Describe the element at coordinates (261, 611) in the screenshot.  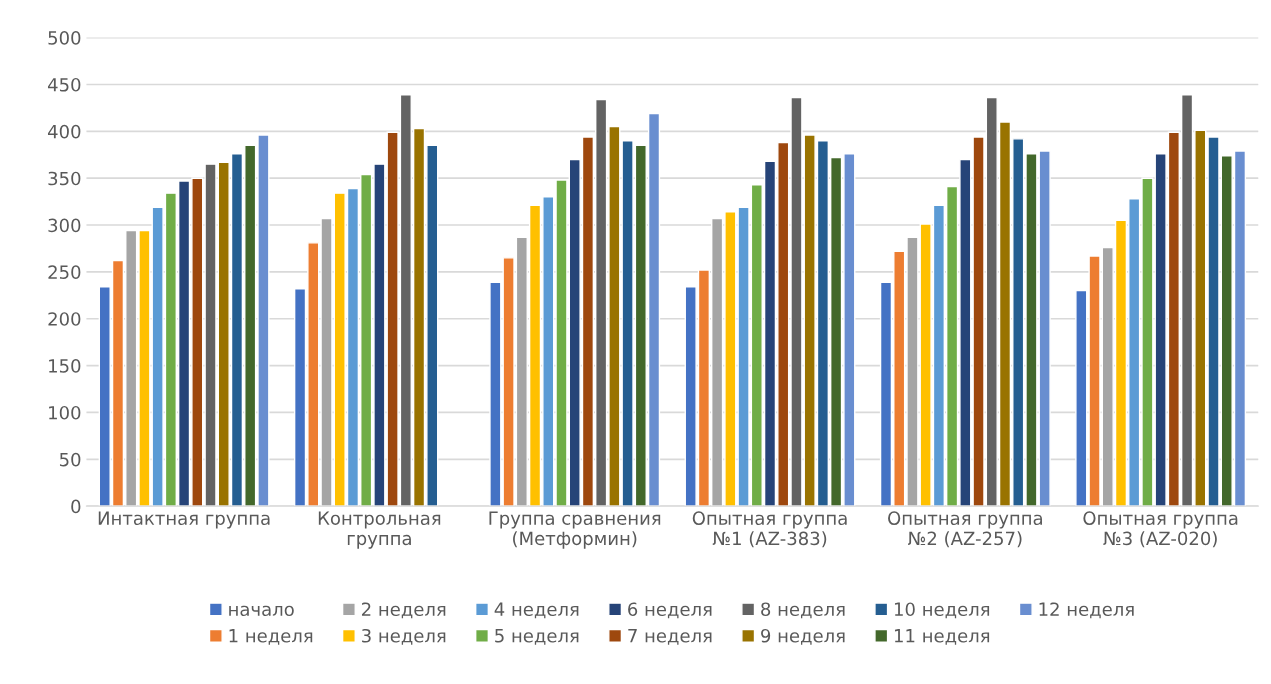
I see `legend-label: начало` at that location.